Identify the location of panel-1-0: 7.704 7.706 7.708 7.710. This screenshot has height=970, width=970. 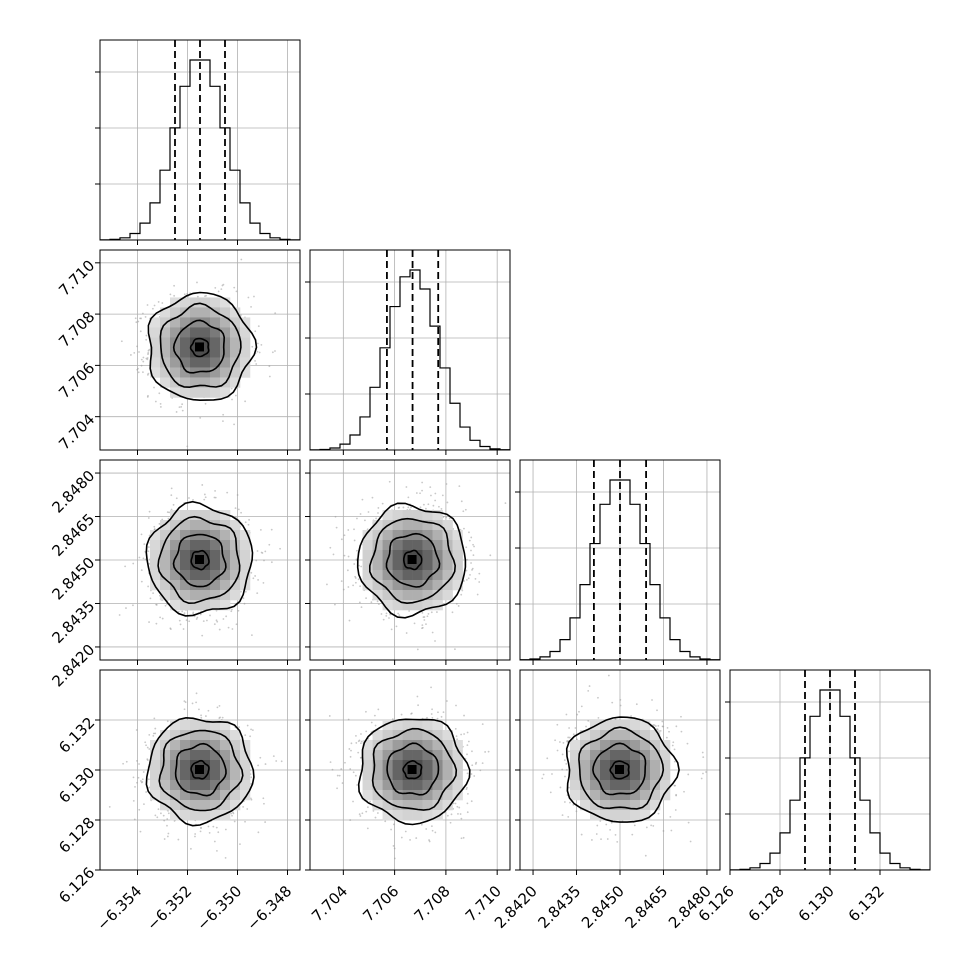
(178, 352).